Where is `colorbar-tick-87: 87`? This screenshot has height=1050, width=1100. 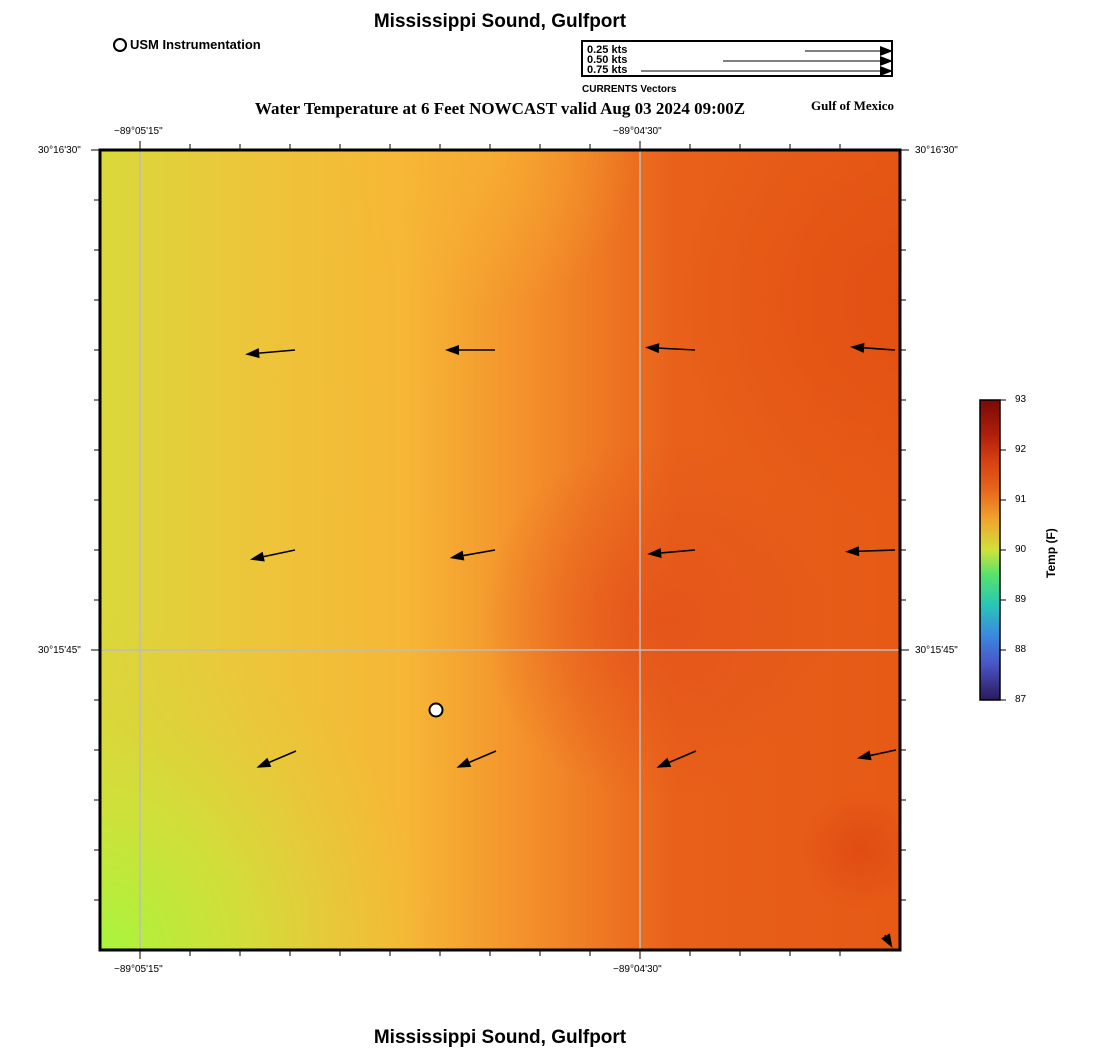 colorbar-tick-87: 87 is located at coordinates (1021, 699).